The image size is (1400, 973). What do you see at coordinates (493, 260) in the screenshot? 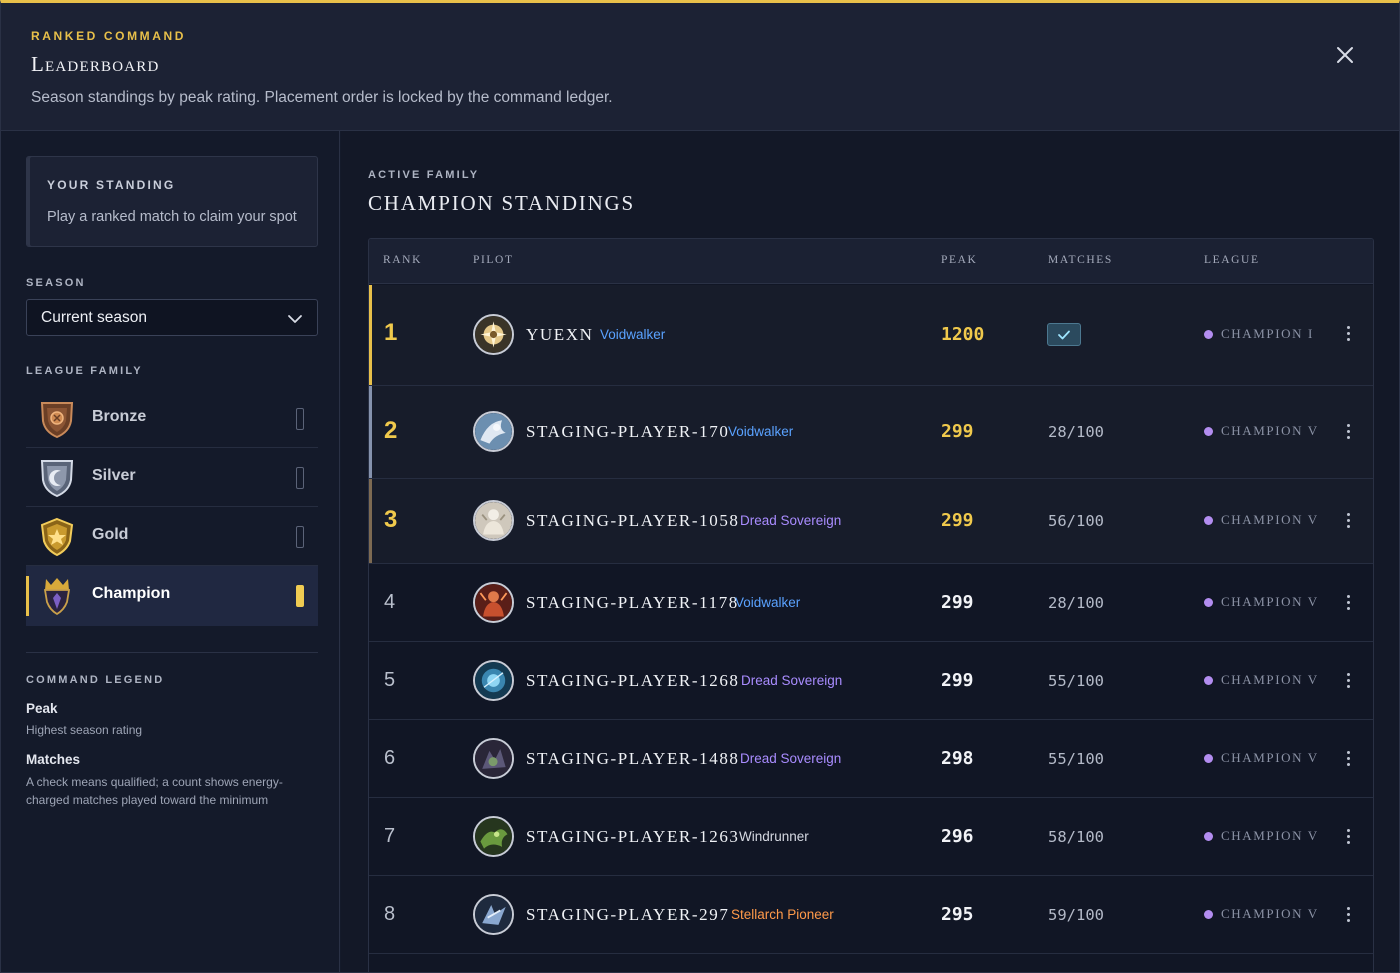
I see `column-header-pilot: PILOT` at bounding box center [493, 260].